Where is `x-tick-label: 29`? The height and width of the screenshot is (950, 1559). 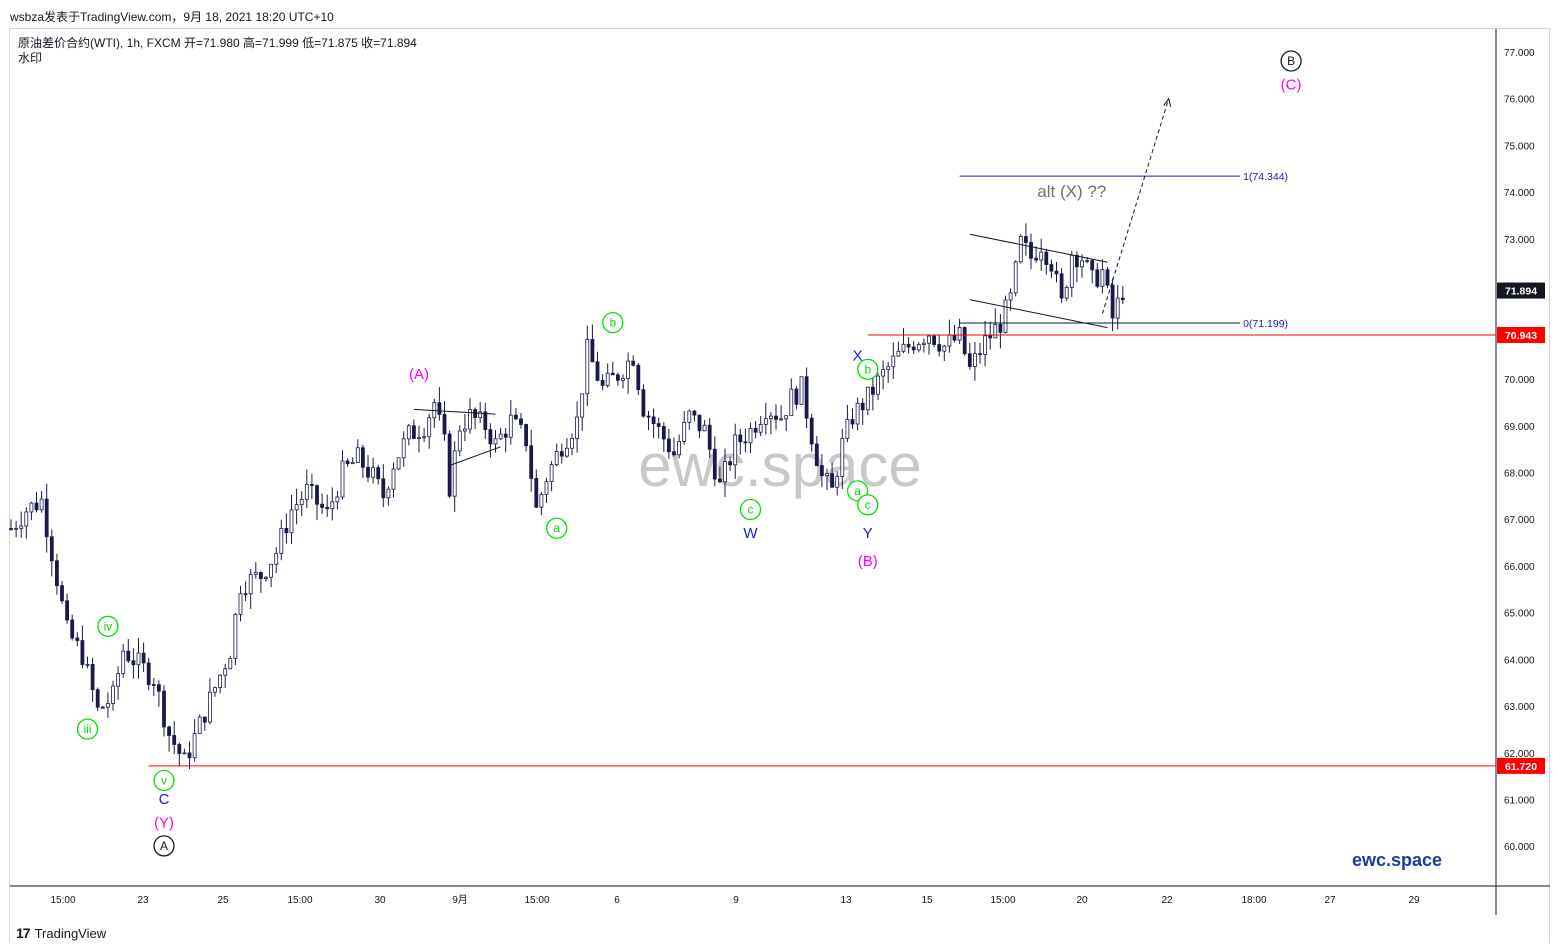 x-tick-label: 29 is located at coordinates (1414, 900).